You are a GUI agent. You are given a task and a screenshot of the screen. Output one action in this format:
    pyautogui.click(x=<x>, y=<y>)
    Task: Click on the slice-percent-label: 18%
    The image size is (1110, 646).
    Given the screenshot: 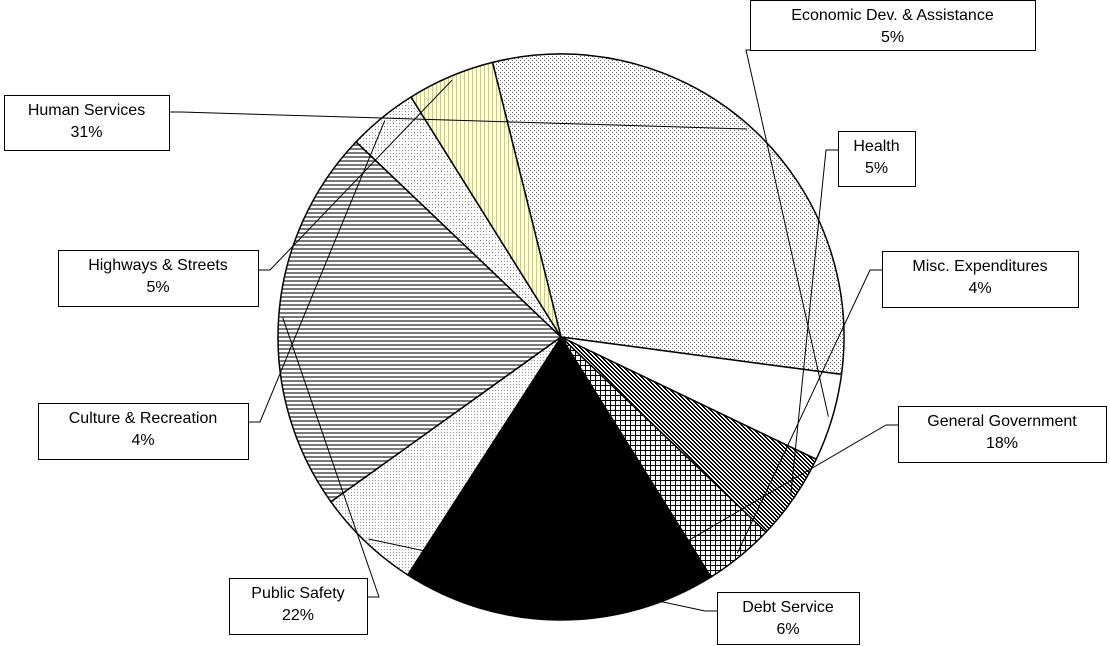 What is the action you would take?
    pyautogui.click(x=1002, y=443)
    